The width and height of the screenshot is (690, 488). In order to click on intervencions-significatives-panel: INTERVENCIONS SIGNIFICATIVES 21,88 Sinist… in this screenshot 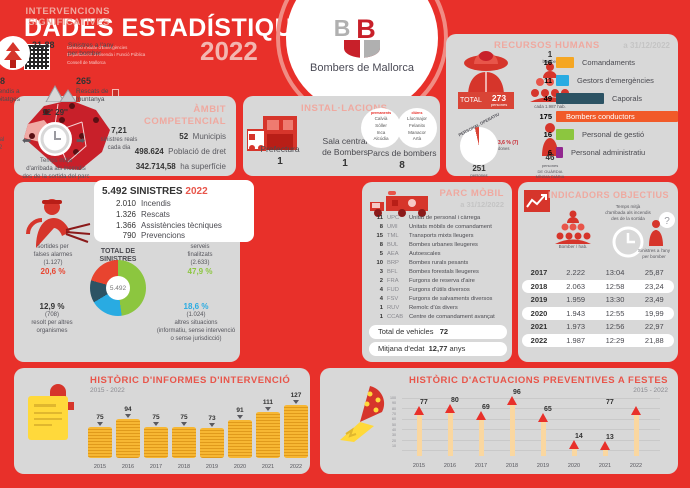, I will do `click(68, 90)`.